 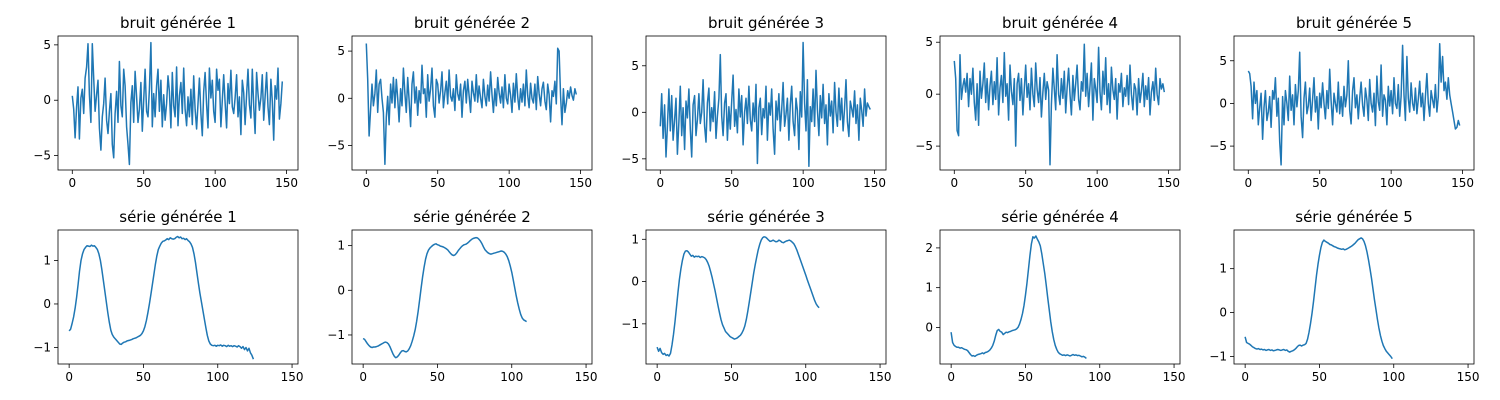 I want to click on chart-title: série générée 3, so click(x=765, y=217).